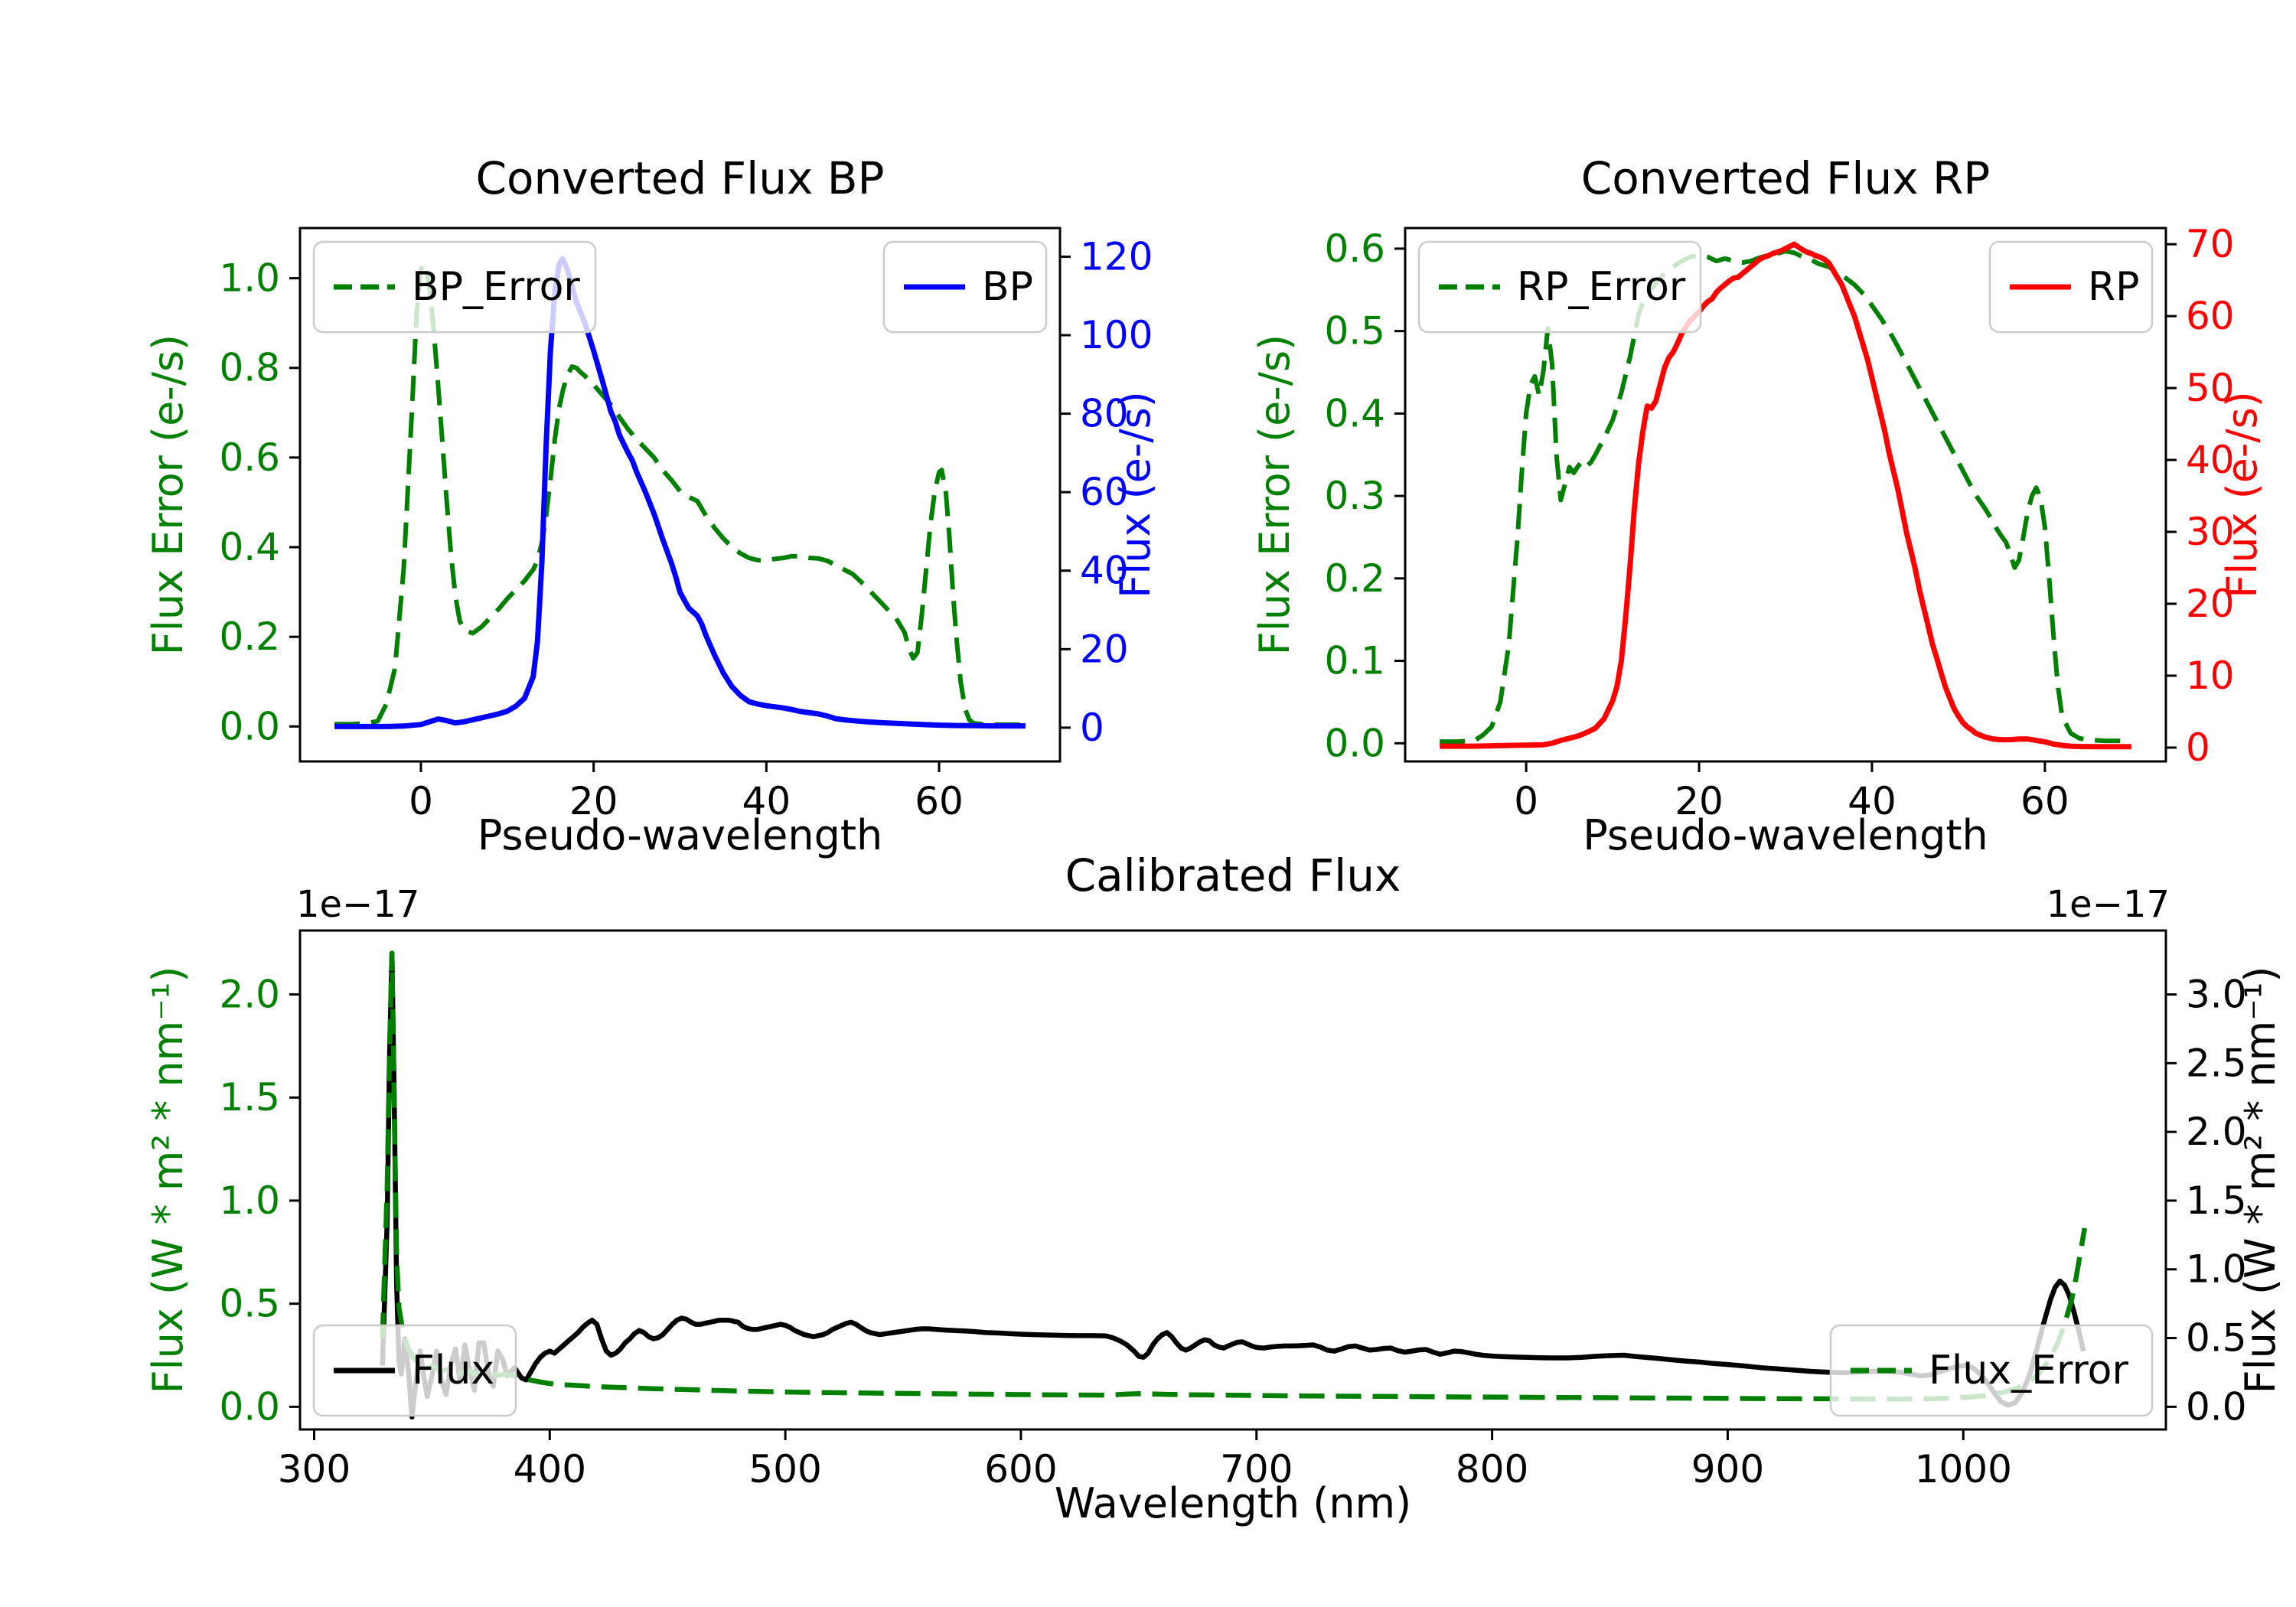  What do you see at coordinates (1233, 875) in the screenshot?
I see `chart-title: Calibrated Flux` at bounding box center [1233, 875].